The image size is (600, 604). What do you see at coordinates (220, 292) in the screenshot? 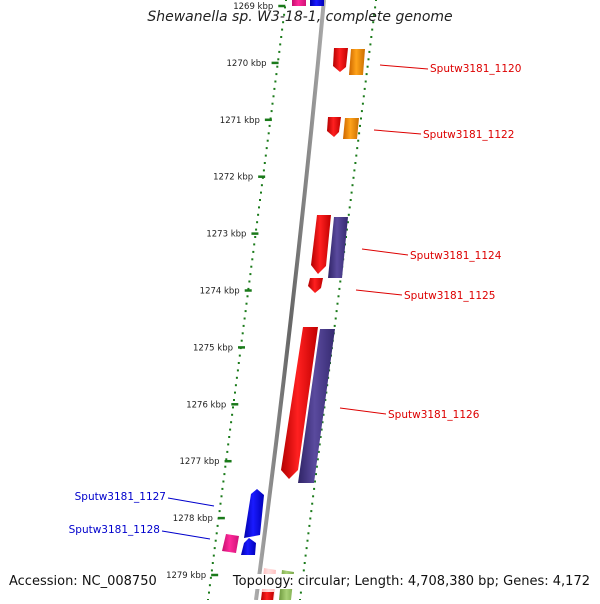
I see `ruler-tick-label: 1274 kbp` at bounding box center [220, 292].